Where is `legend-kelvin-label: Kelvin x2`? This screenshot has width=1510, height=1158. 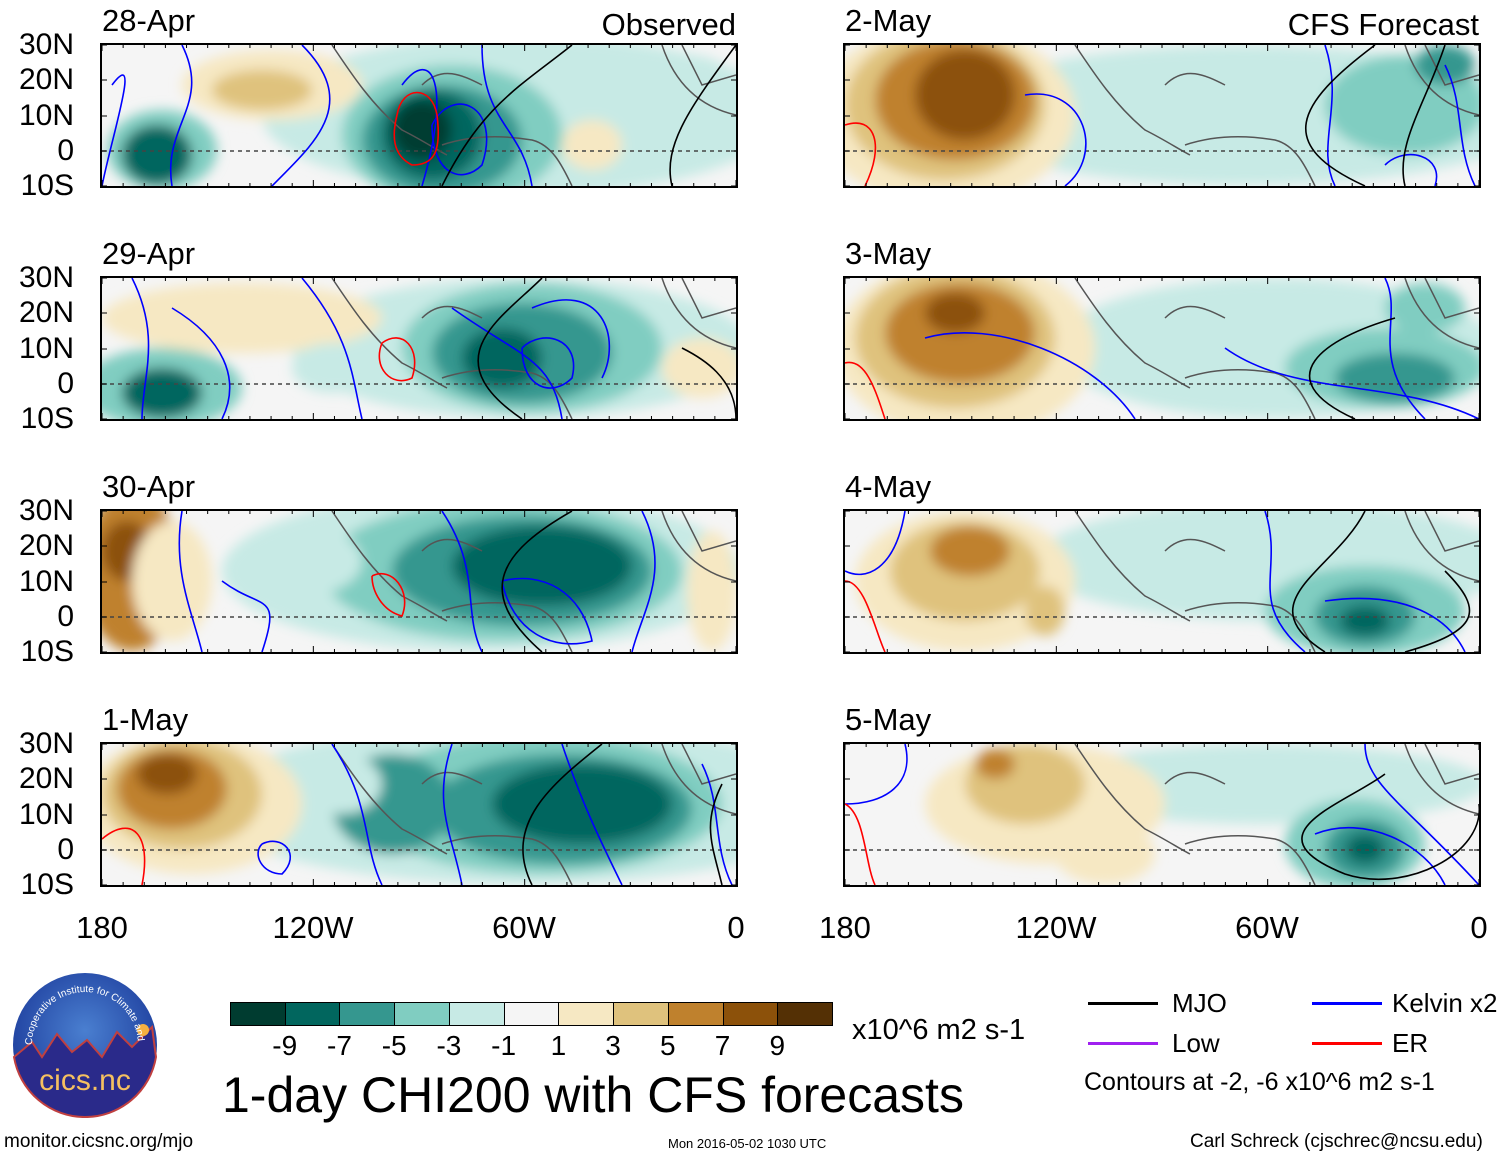
legend-kelvin-label: Kelvin x2 is located at coordinates (1445, 1003).